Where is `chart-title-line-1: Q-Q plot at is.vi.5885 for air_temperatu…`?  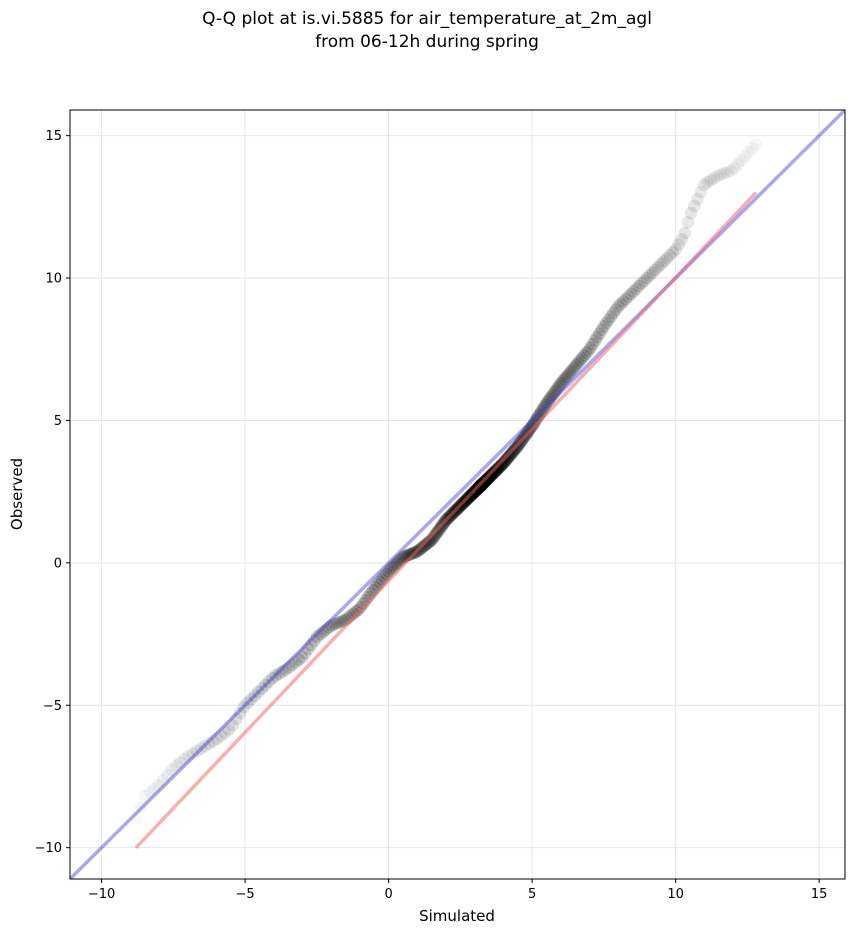 chart-title-line-1: Q-Q plot at is.vi.5885 for air_temperatu… is located at coordinates (427, 19).